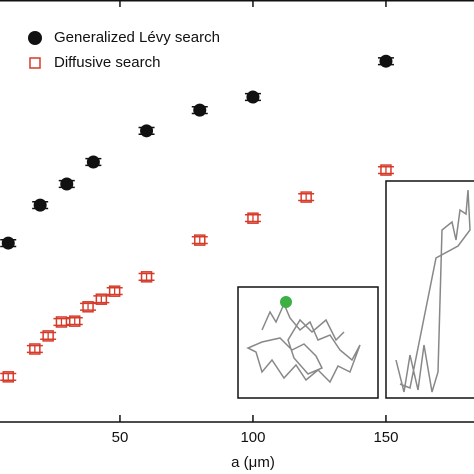 Image resolution: width=474 pixels, height=474 pixels. Describe the element at coordinates (253, 462) in the screenshot. I see `x-axis-label: a (μm)` at that location.